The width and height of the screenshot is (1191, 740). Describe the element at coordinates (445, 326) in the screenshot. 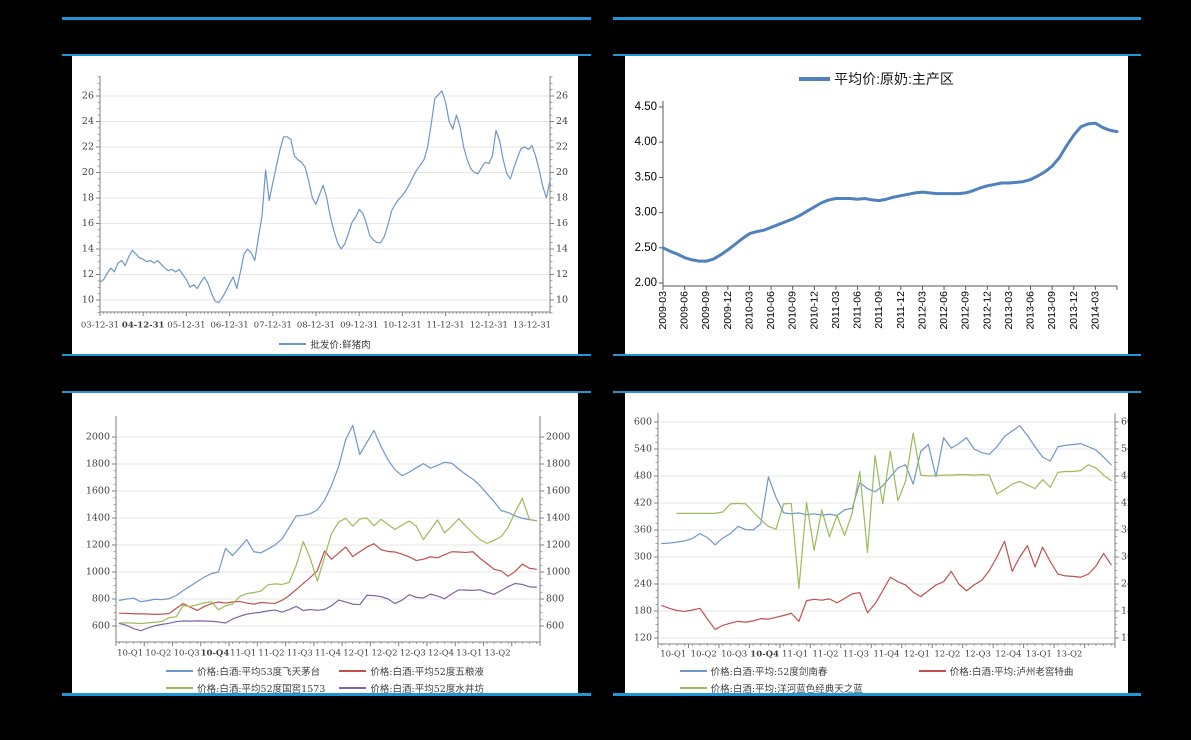

I see `svg-text: 11-12-31` at that location.